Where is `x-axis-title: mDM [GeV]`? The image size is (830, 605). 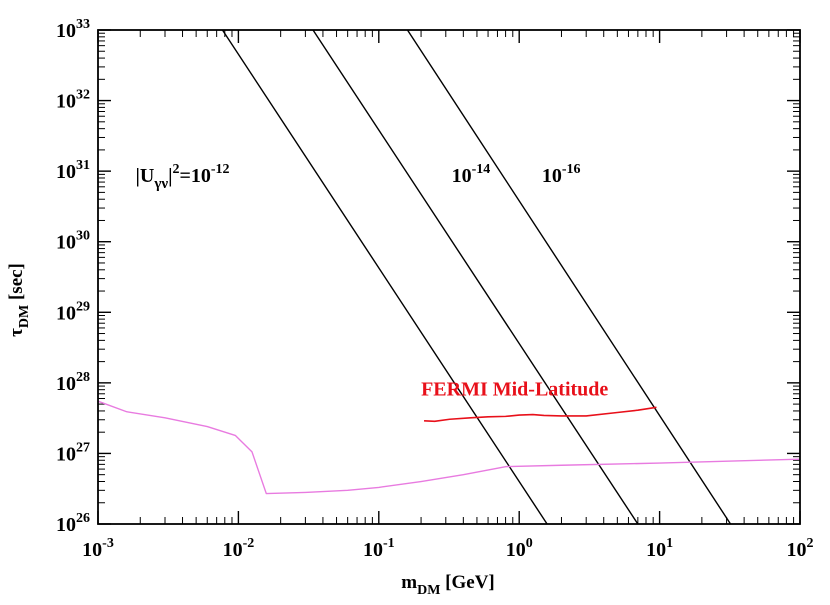 x-axis-title: mDM [GeV] is located at coordinates (448, 585).